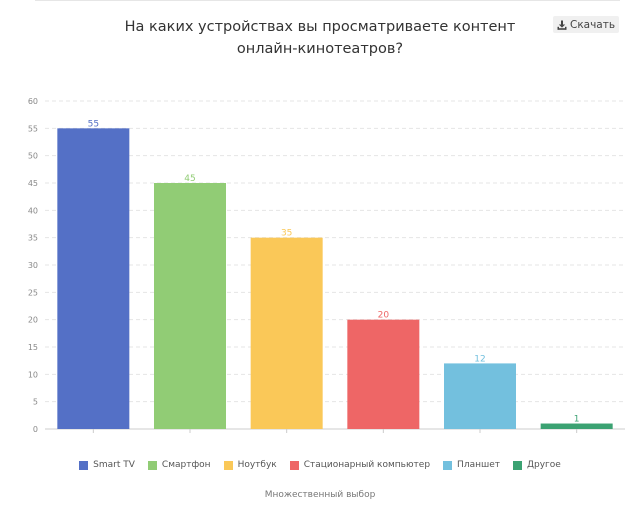 The height and width of the screenshot is (532, 640). Describe the element at coordinates (384, 316) in the screenshot. I see `data-label: 20` at that location.